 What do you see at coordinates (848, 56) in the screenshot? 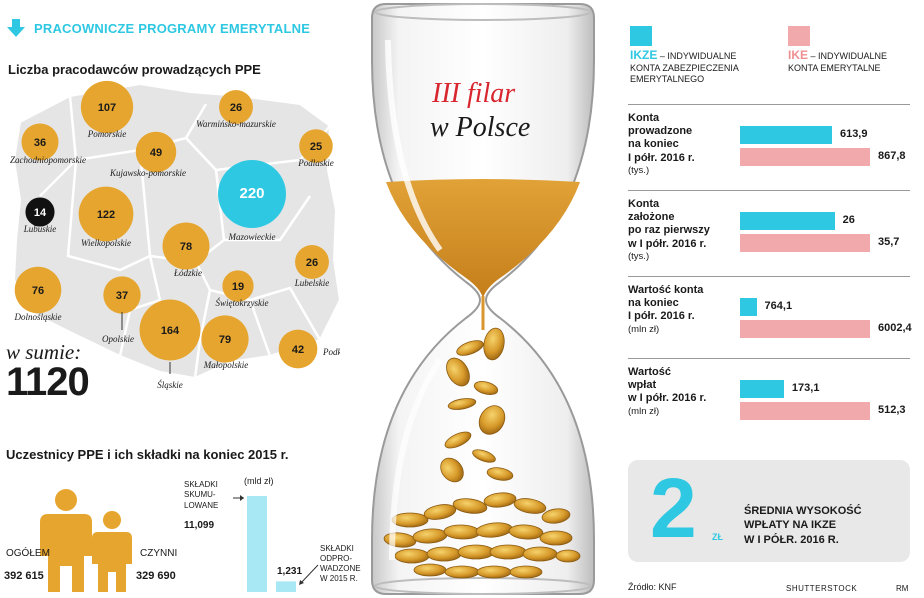
I see `legend-ike-desc: – INDYWIDUALNE` at bounding box center [848, 56].